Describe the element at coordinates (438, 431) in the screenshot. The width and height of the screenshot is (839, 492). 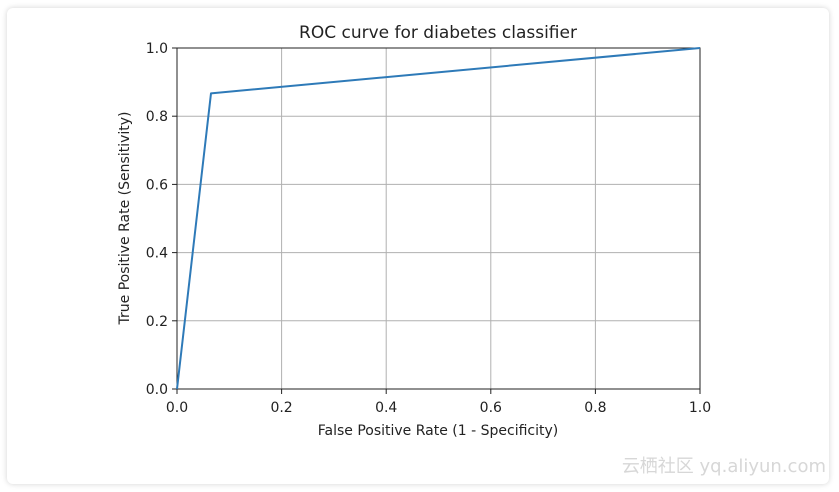
I see `x-axis-label: False Positive Rate (1 - Specificity)` at that location.